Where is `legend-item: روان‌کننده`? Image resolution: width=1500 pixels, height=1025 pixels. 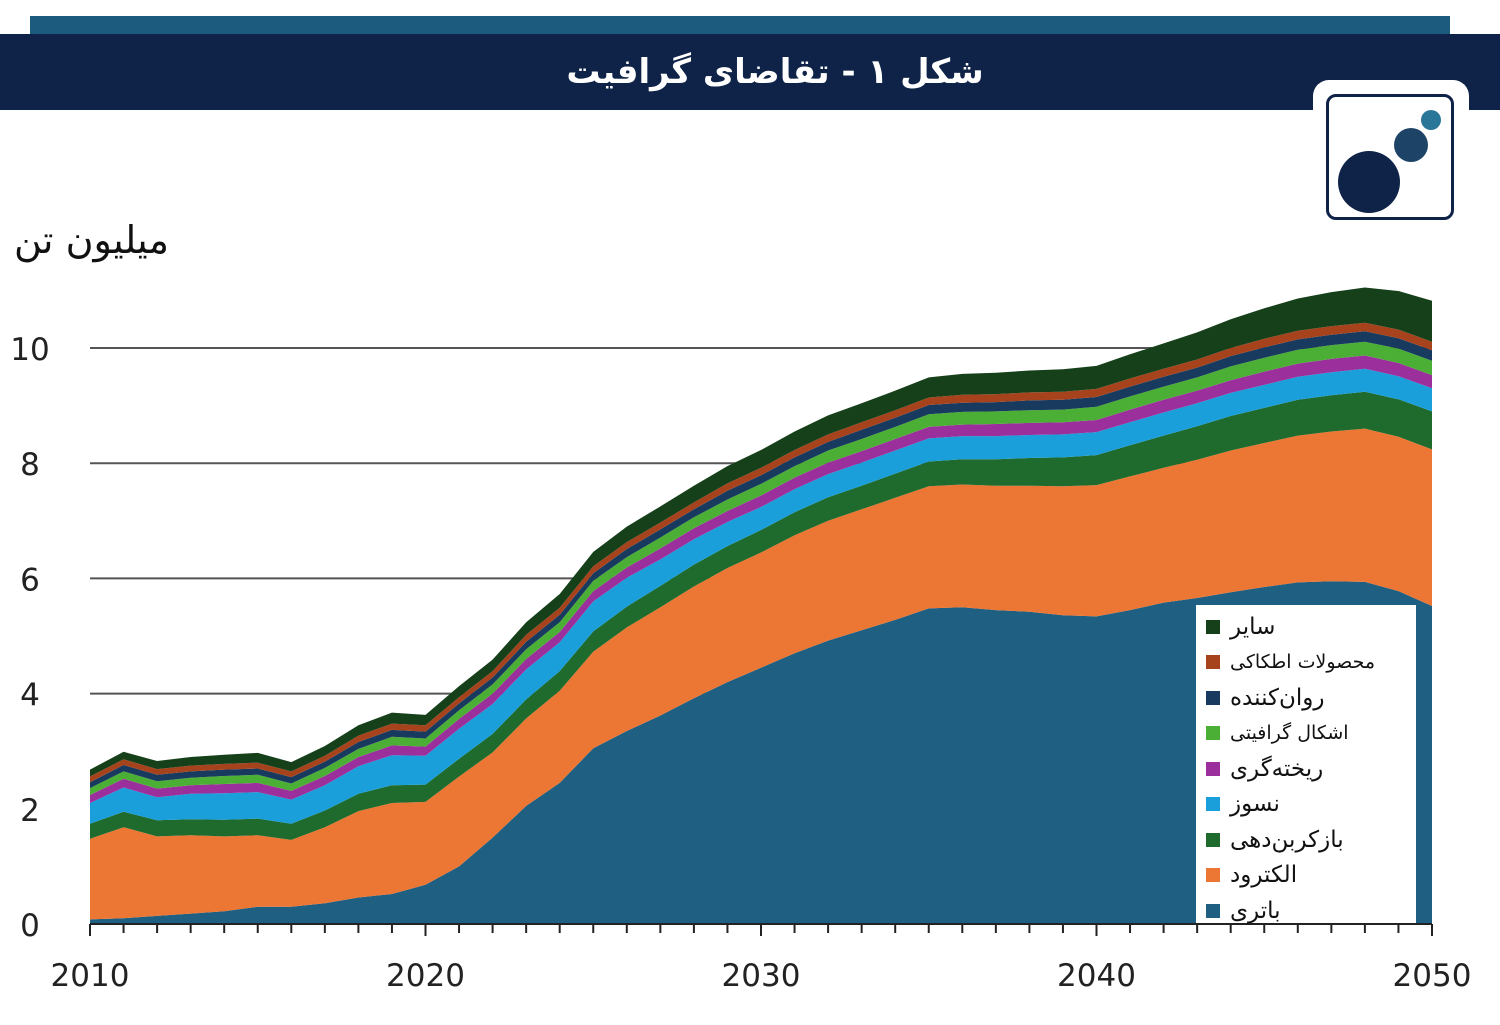 legend-item: روان‌کننده is located at coordinates (1311, 698).